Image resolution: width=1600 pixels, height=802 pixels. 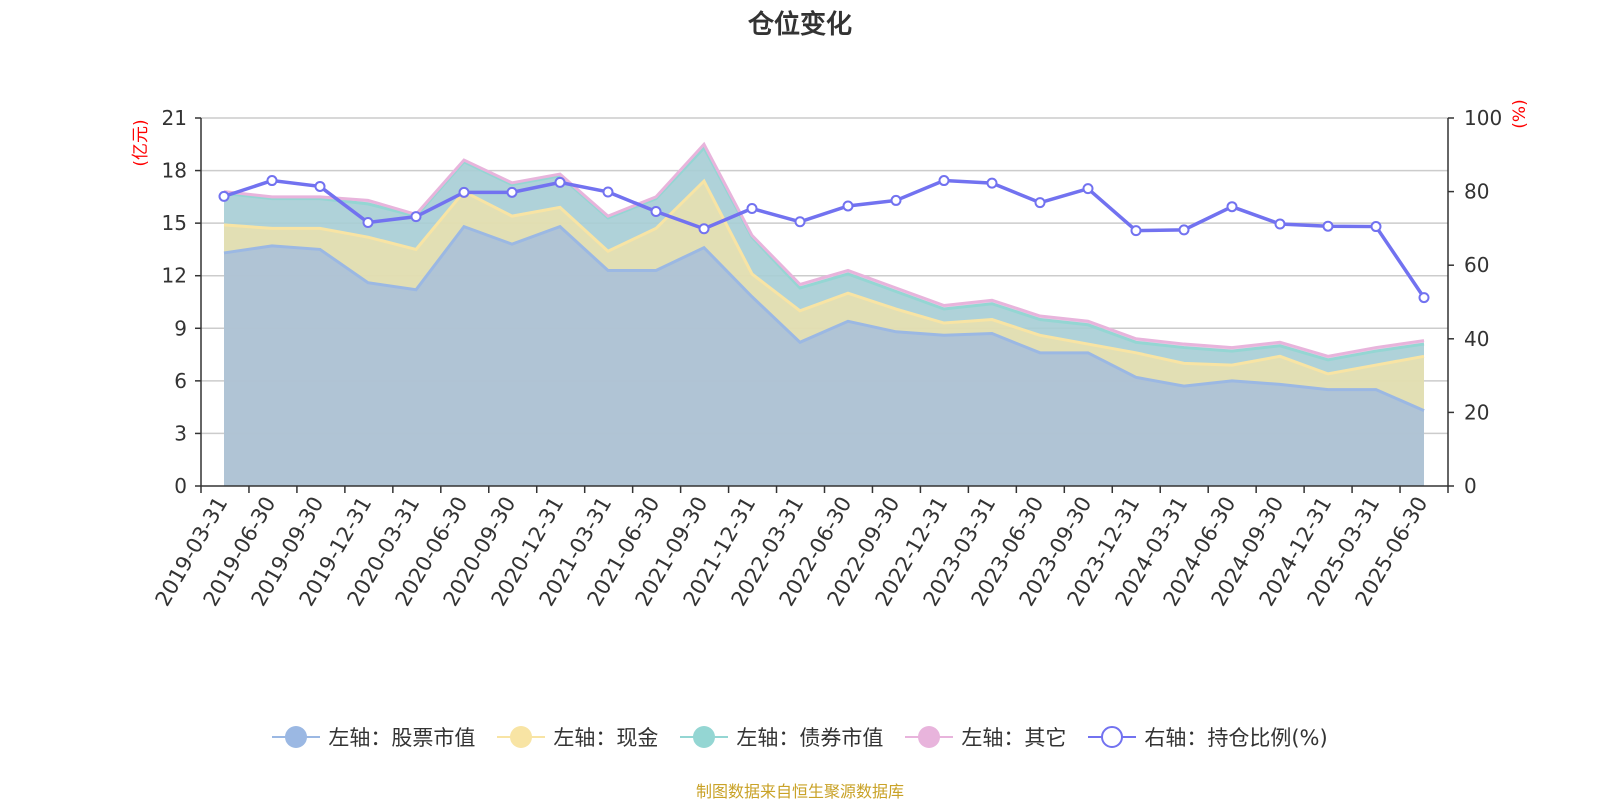 I want to click on left-tick-label: 15, so click(x=174, y=223).